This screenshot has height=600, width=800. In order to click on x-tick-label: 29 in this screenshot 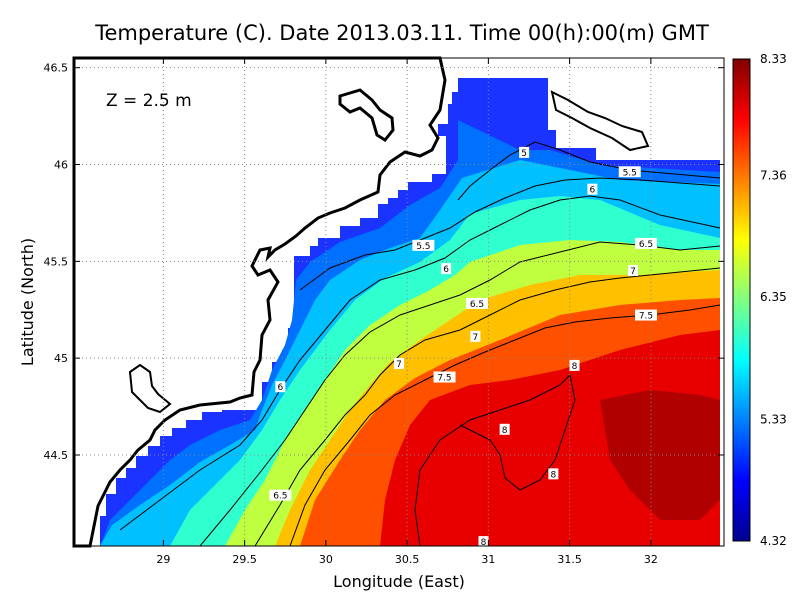, I will do `click(163, 559)`.